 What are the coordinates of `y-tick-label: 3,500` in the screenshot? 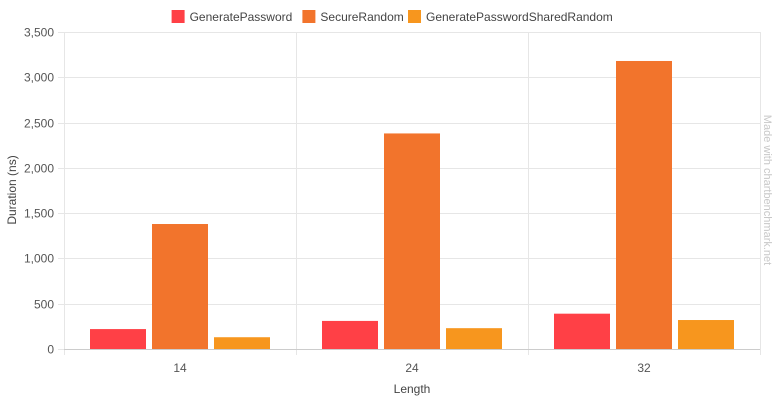 It's located at (39, 33).